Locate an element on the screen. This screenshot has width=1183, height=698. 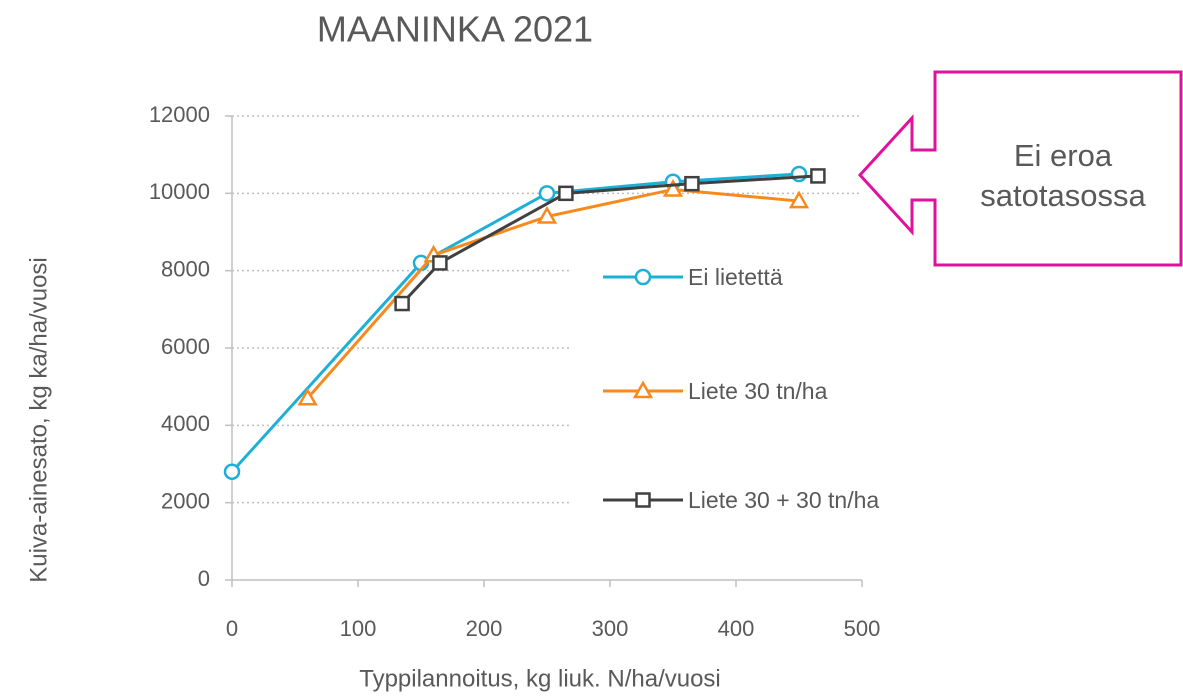
y-tick-label: 8000 is located at coordinates (185, 268).